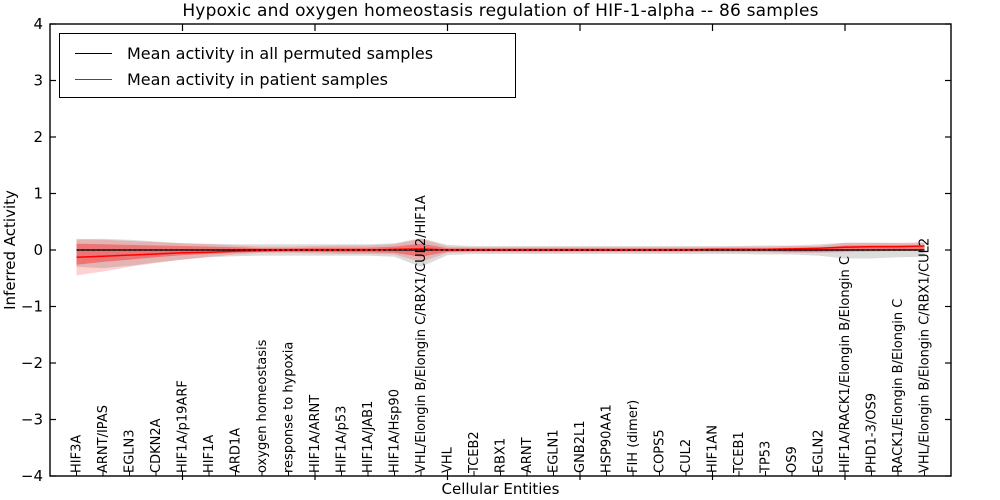 Image resolution: width=1000 pixels, height=500 pixels. I want to click on x-tick-label: TCEB2, so click(474, 452).